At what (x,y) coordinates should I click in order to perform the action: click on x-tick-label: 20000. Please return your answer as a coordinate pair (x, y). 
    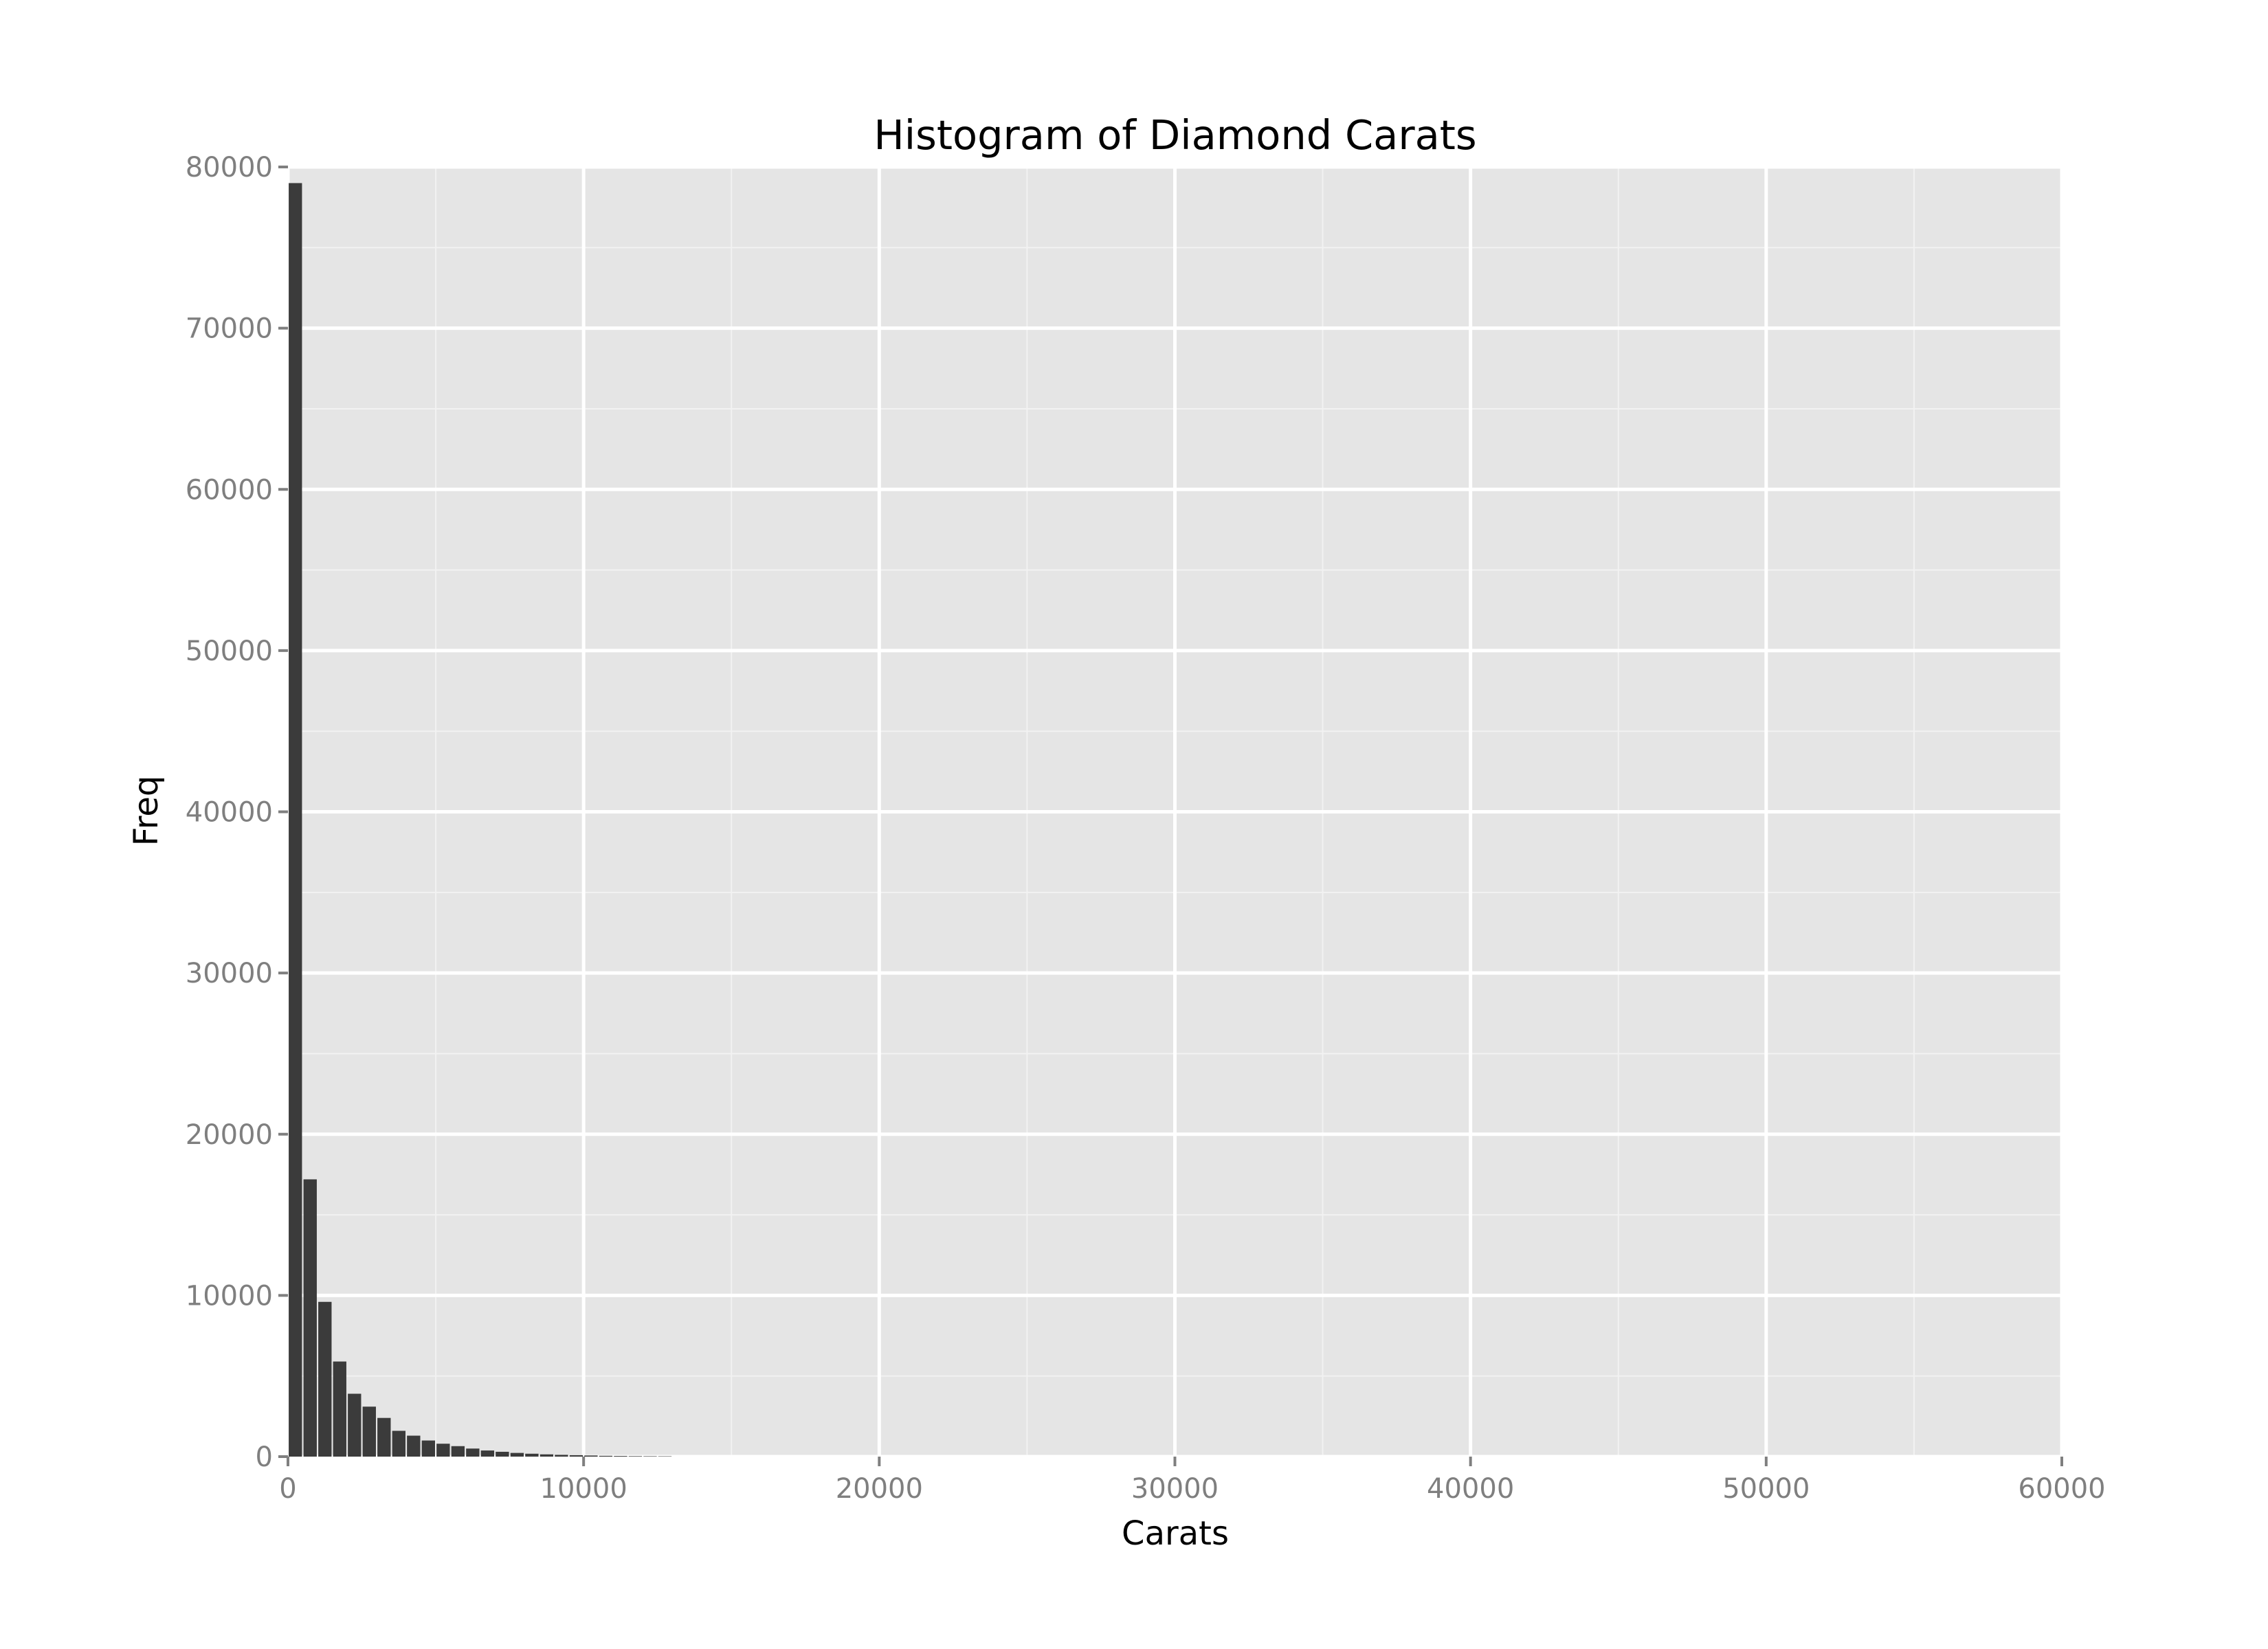
    Looking at the image, I should click on (879, 1489).